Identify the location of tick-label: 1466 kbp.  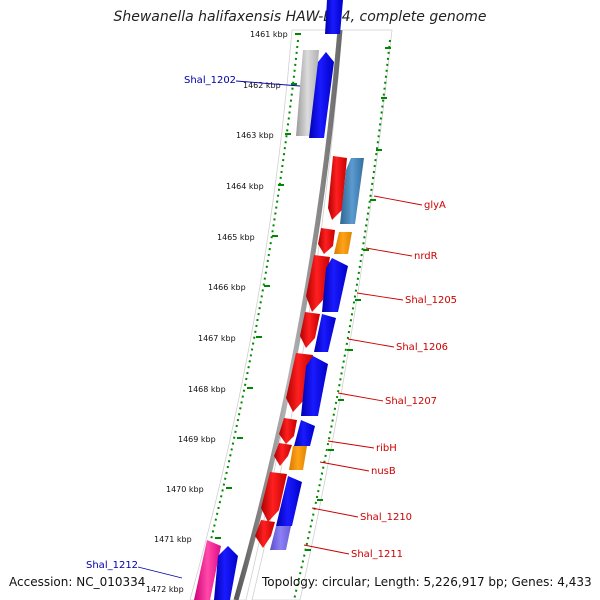
(227, 287).